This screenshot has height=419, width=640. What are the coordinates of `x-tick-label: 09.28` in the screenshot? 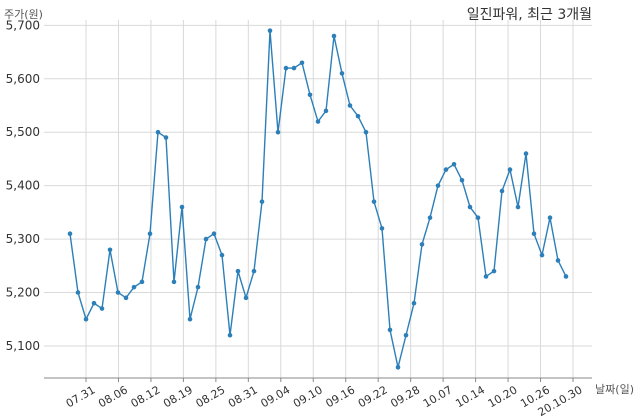 It's located at (405, 396).